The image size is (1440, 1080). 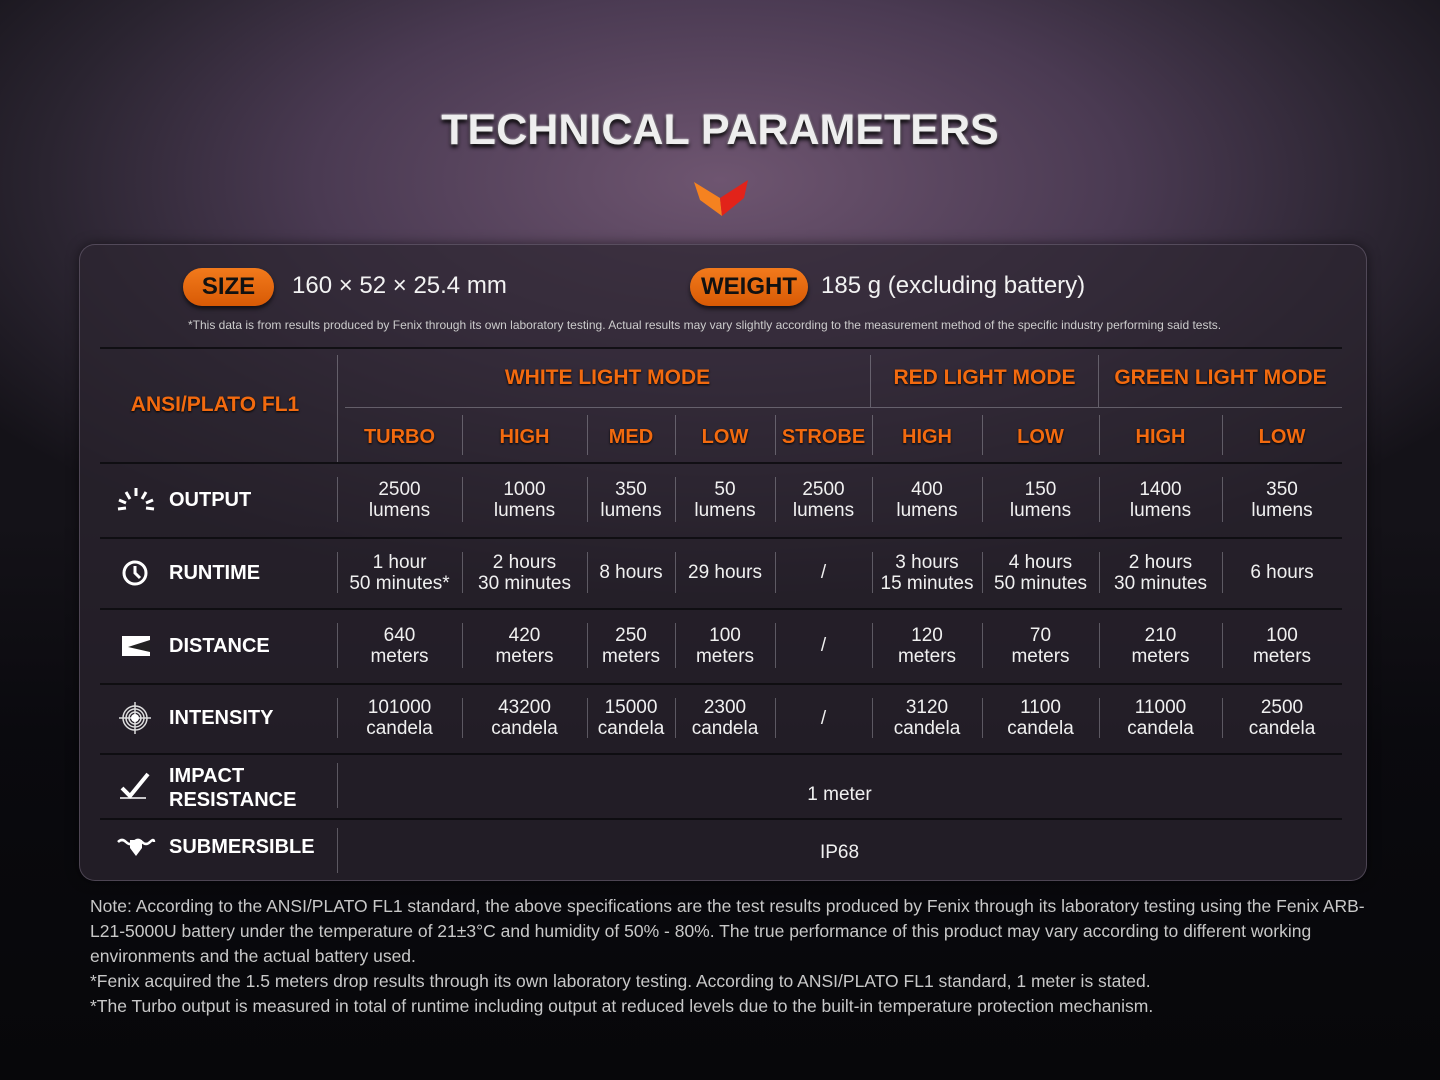 What do you see at coordinates (927, 718) in the screenshot?
I see `table-cell: 3120 candela` at bounding box center [927, 718].